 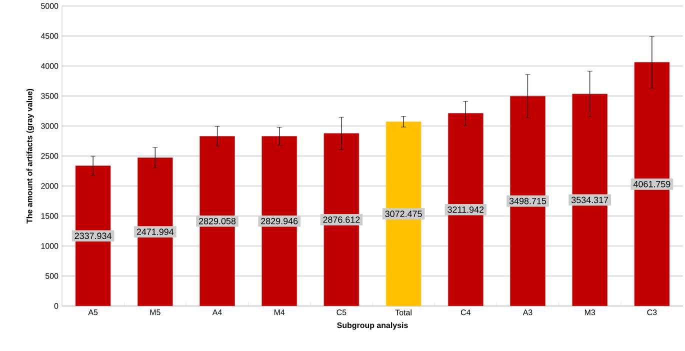 What do you see at coordinates (341, 219) in the screenshot?
I see `data-label: 2876.612` at bounding box center [341, 219].